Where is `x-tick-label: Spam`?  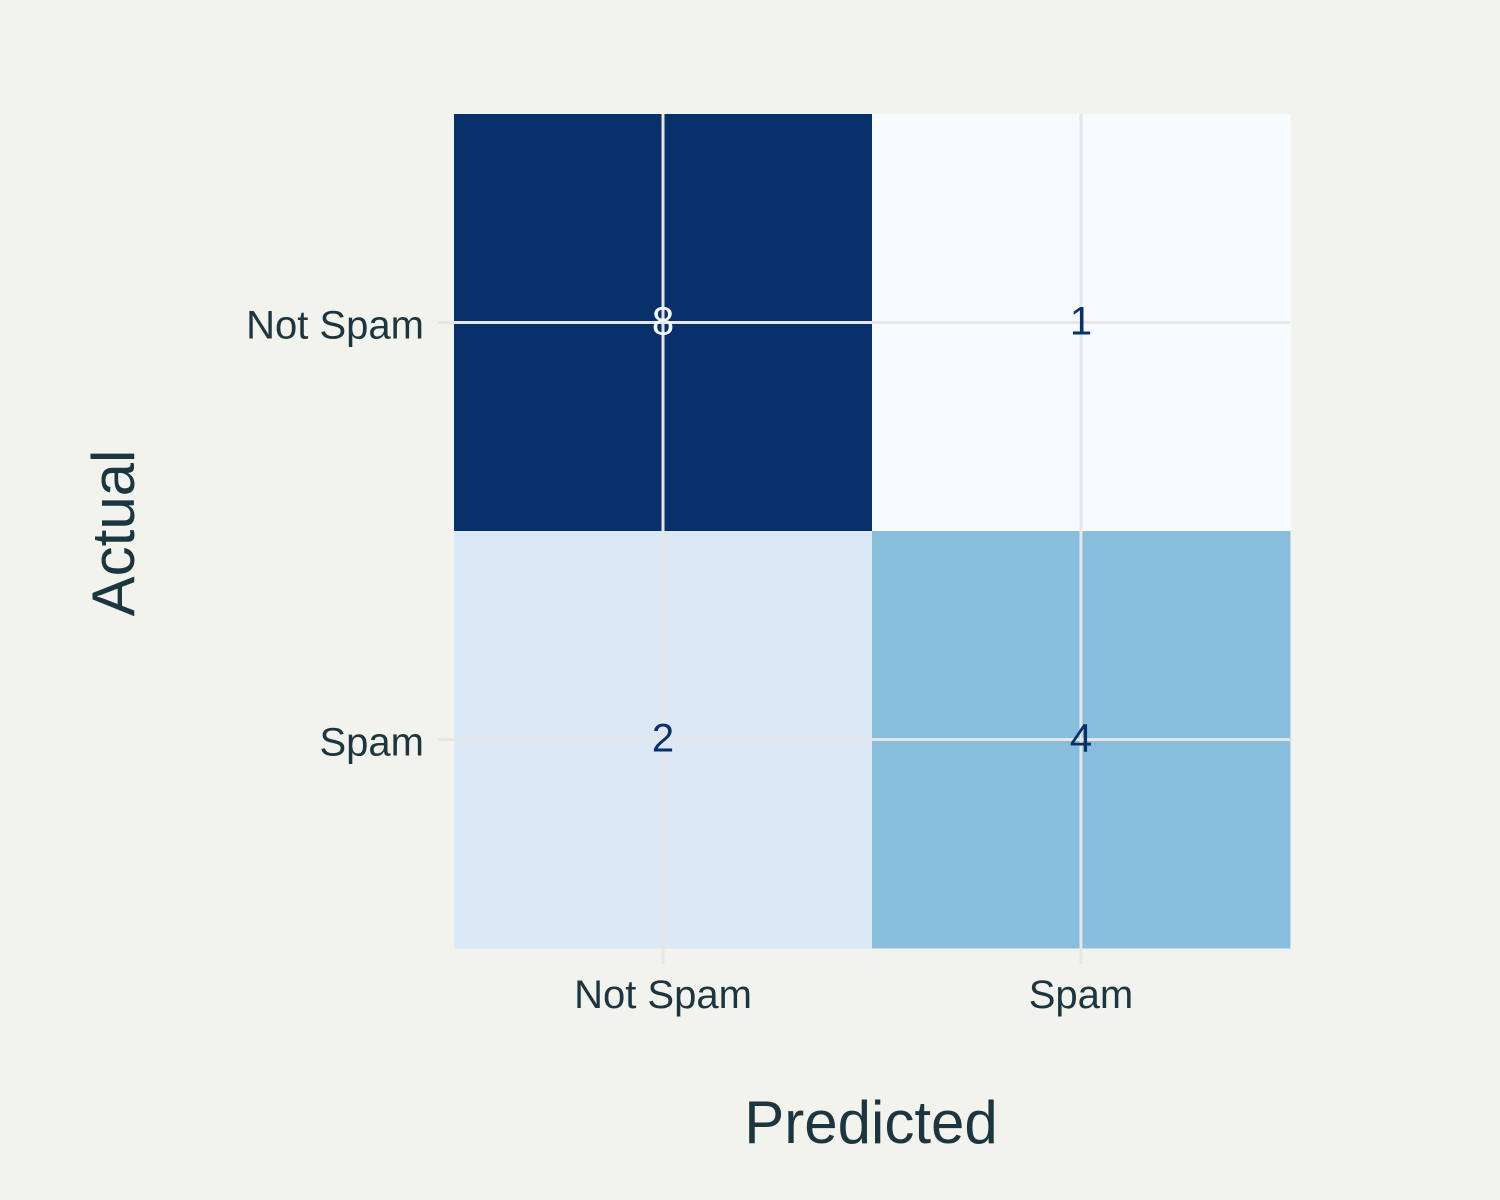
x-tick-label: Spam is located at coordinates (1081, 995).